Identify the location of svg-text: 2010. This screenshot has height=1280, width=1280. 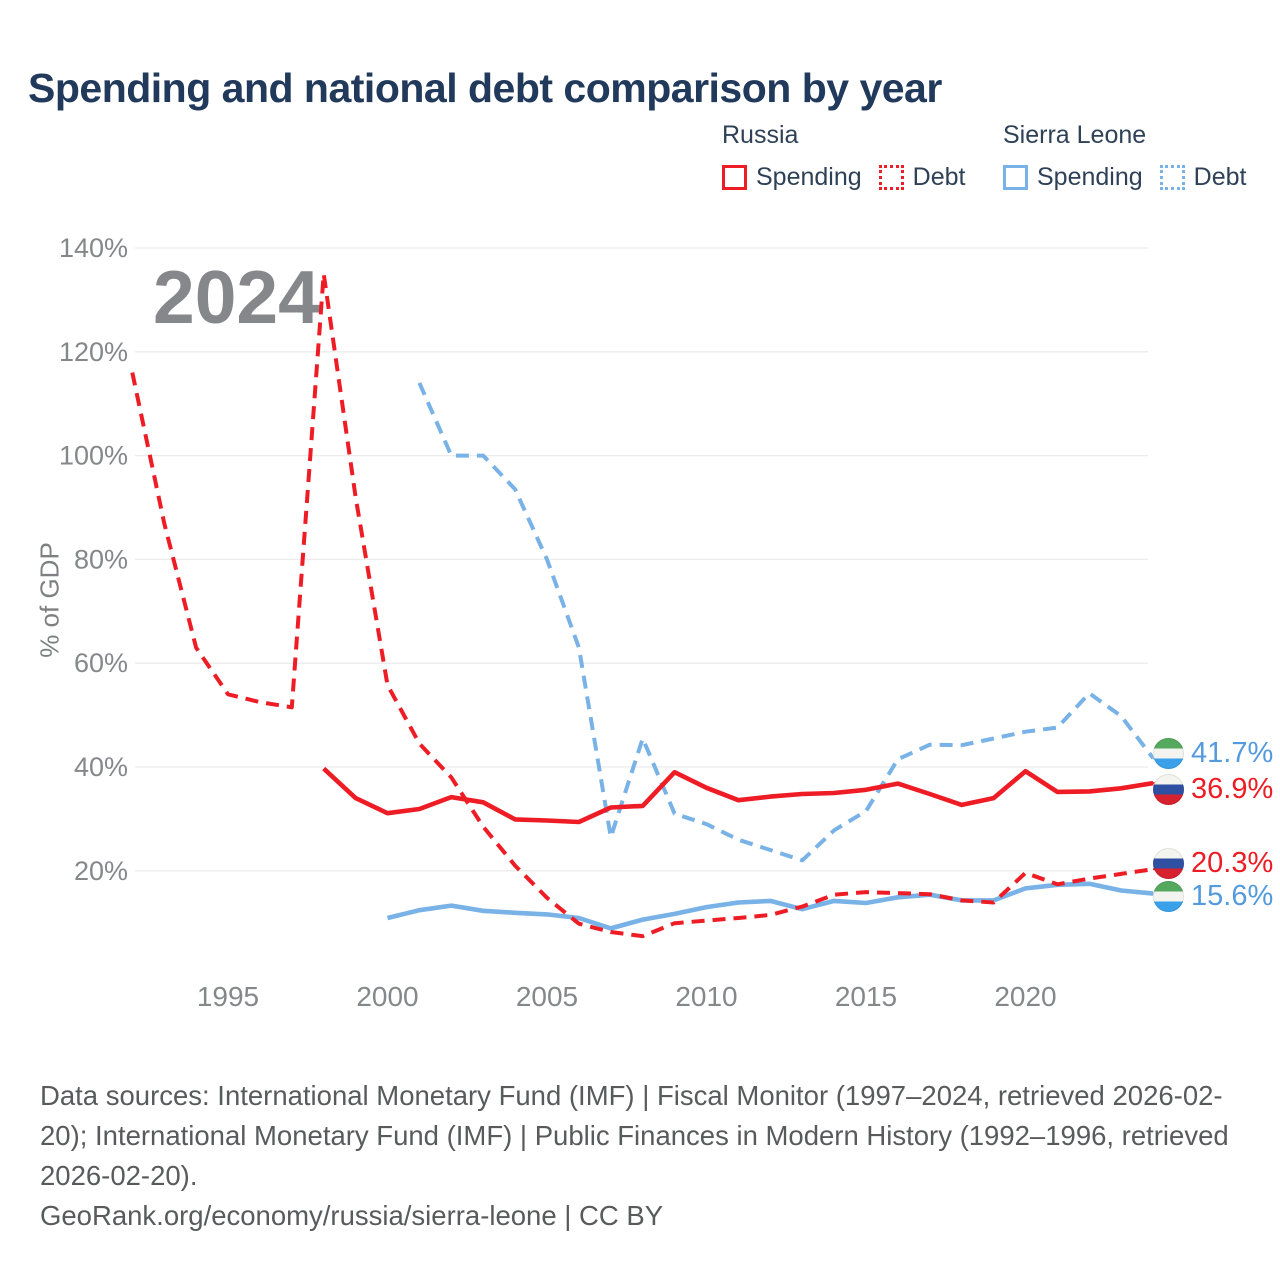
(706, 996).